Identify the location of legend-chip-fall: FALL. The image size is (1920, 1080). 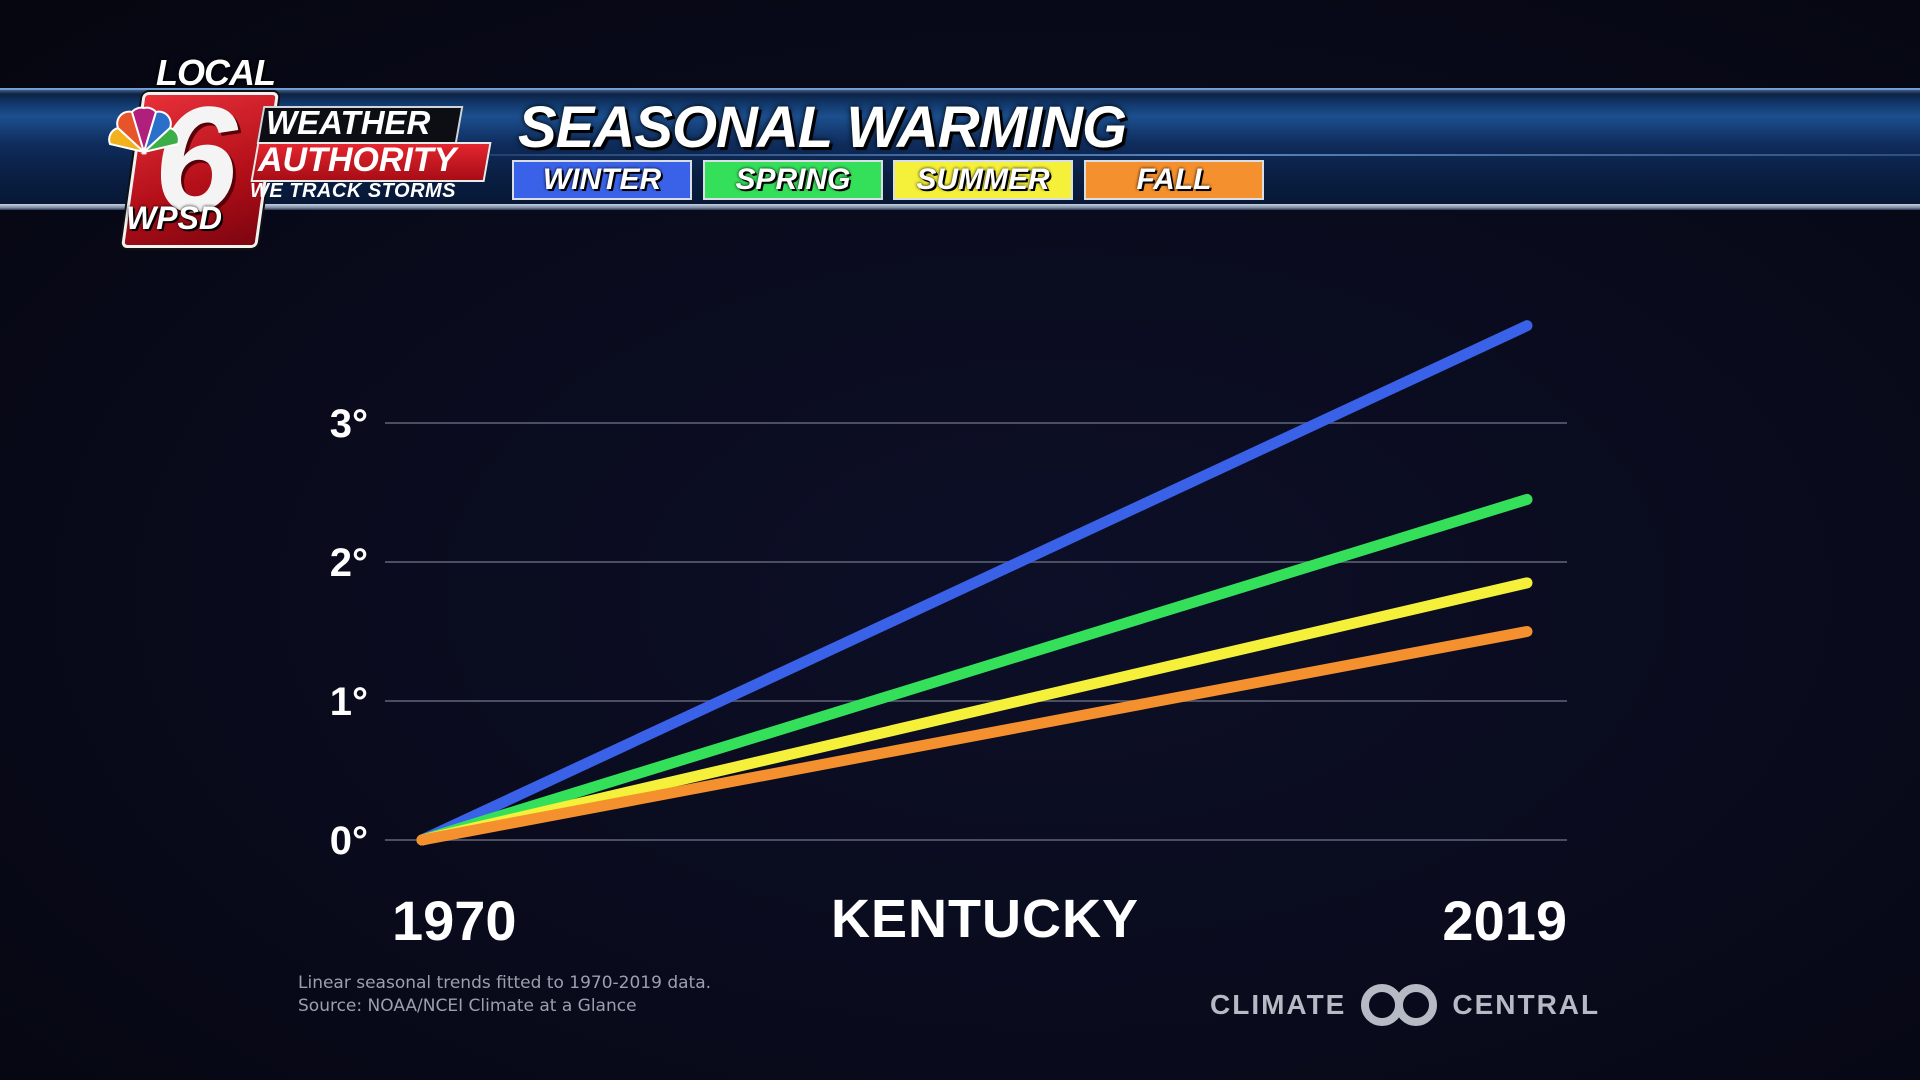
(1174, 180).